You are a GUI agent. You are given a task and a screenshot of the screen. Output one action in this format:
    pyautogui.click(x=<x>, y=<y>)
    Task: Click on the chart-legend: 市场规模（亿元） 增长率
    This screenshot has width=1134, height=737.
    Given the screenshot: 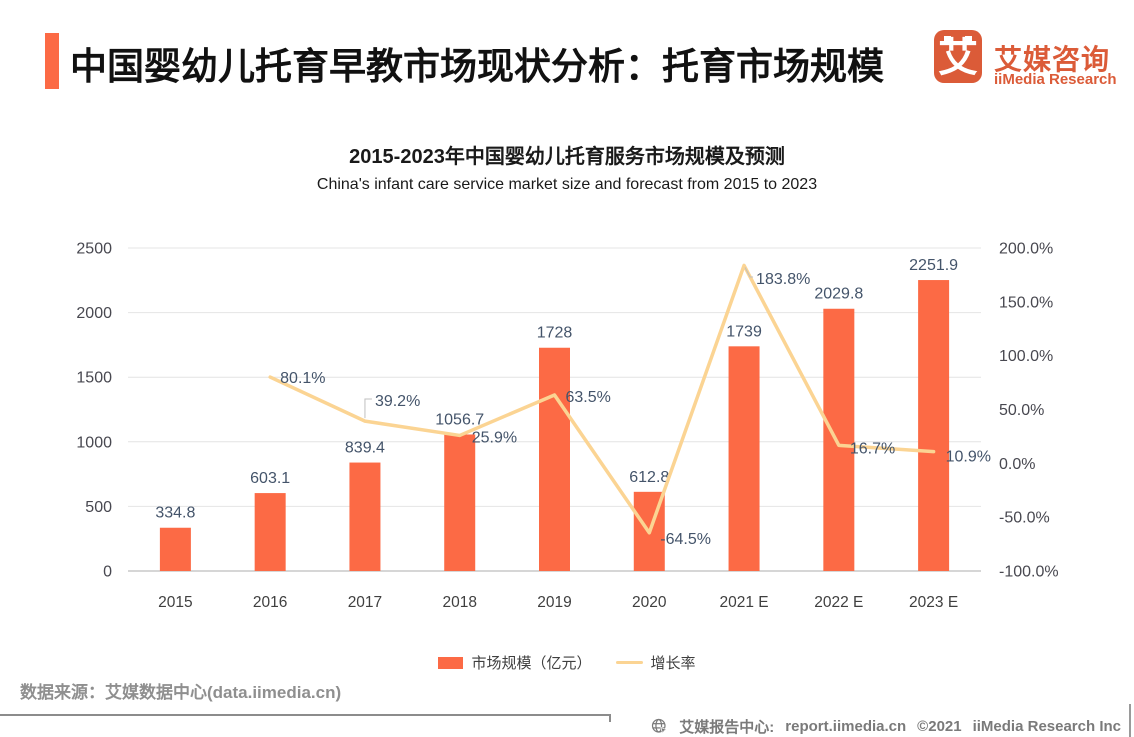 What is the action you would take?
    pyautogui.click(x=567, y=662)
    